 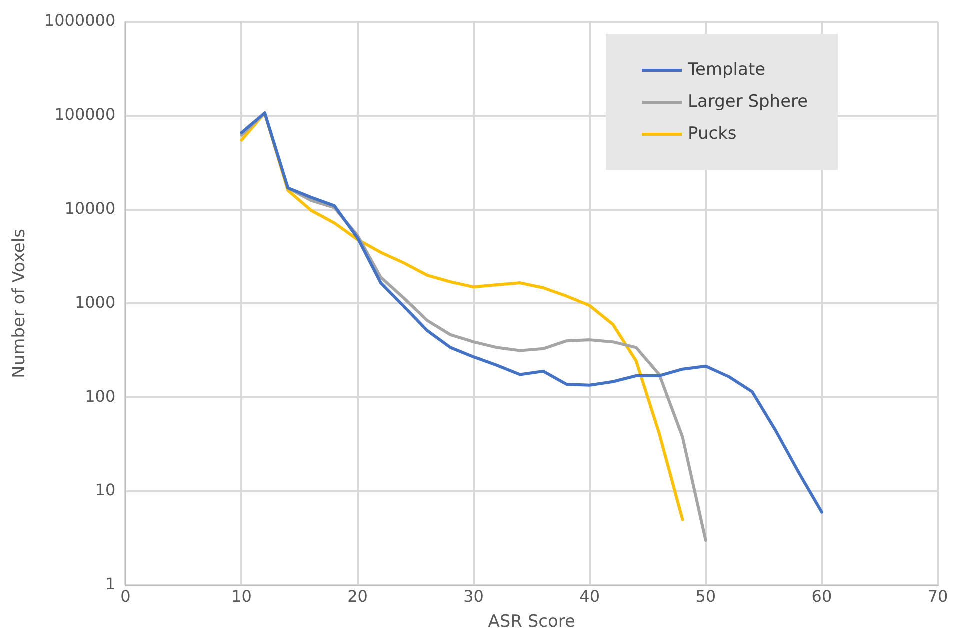 What do you see at coordinates (474, 596) in the screenshot?
I see `x-tick-label: 30` at bounding box center [474, 596].